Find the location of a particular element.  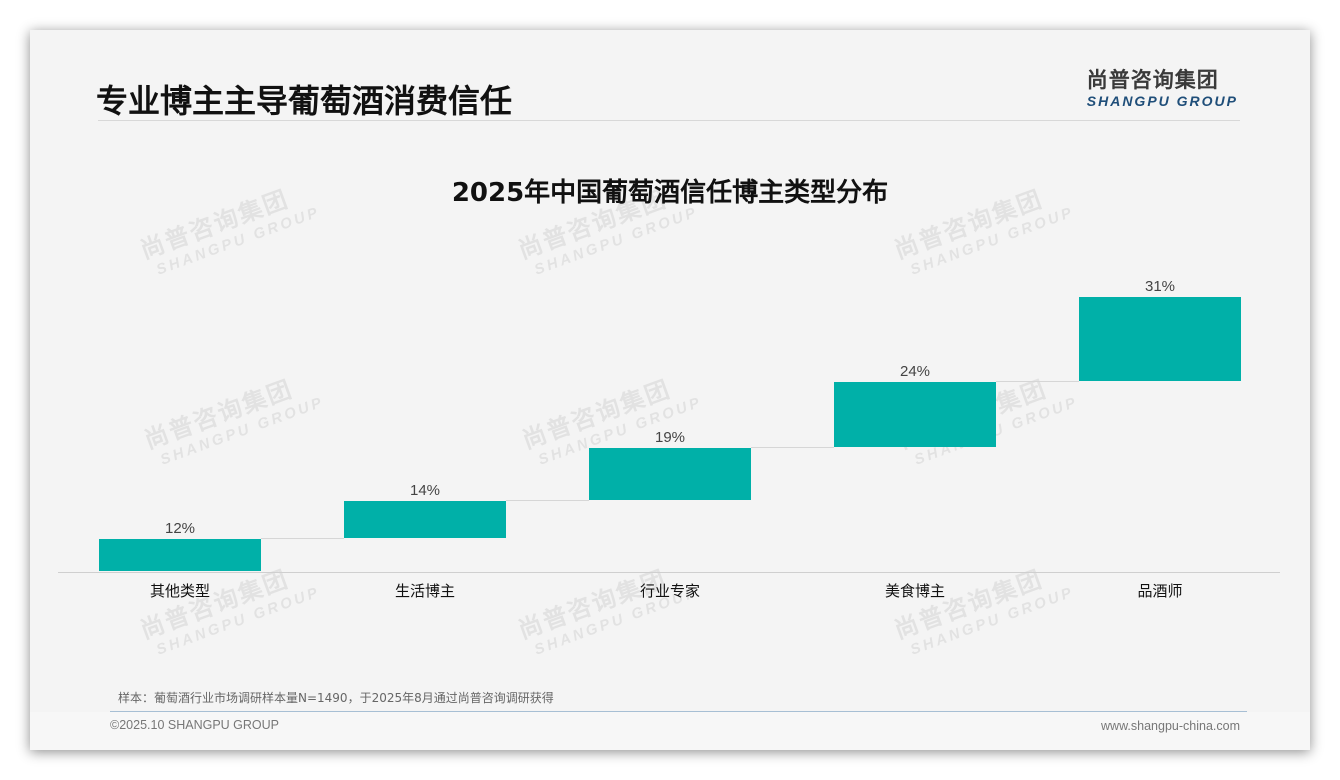

x-axis-line is located at coordinates (669, 572).